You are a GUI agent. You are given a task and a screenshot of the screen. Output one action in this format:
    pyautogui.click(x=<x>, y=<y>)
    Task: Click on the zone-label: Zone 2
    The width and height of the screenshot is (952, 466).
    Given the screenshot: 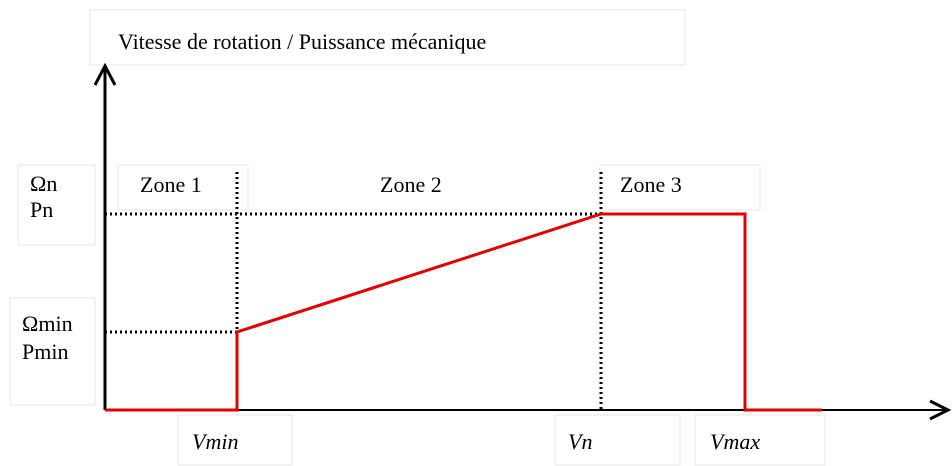 What is the action you would take?
    pyautogui.click(x=411, y=184)
    